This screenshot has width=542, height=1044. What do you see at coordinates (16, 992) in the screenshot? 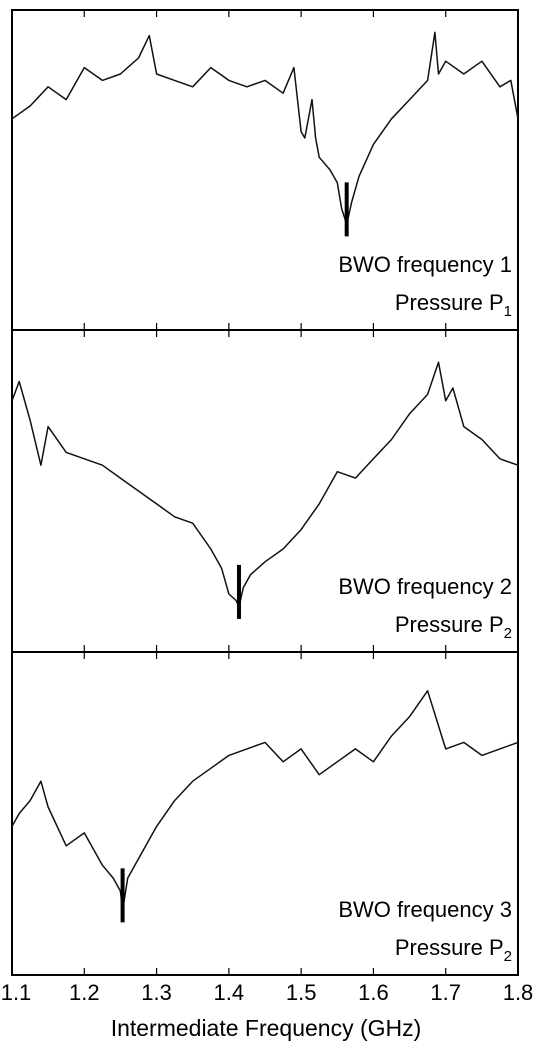
I see `x-tick-label: 1.1` at bounding box center [16, 992].